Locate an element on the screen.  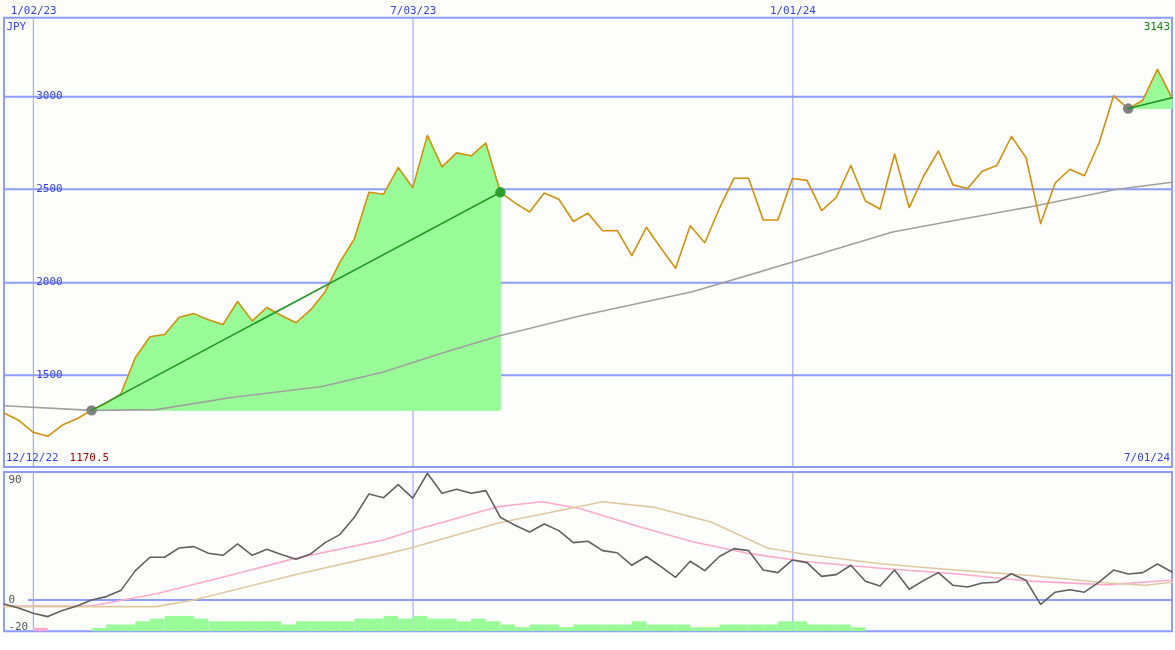
y-tick-label: 90 is located at coordinates (15, 480).